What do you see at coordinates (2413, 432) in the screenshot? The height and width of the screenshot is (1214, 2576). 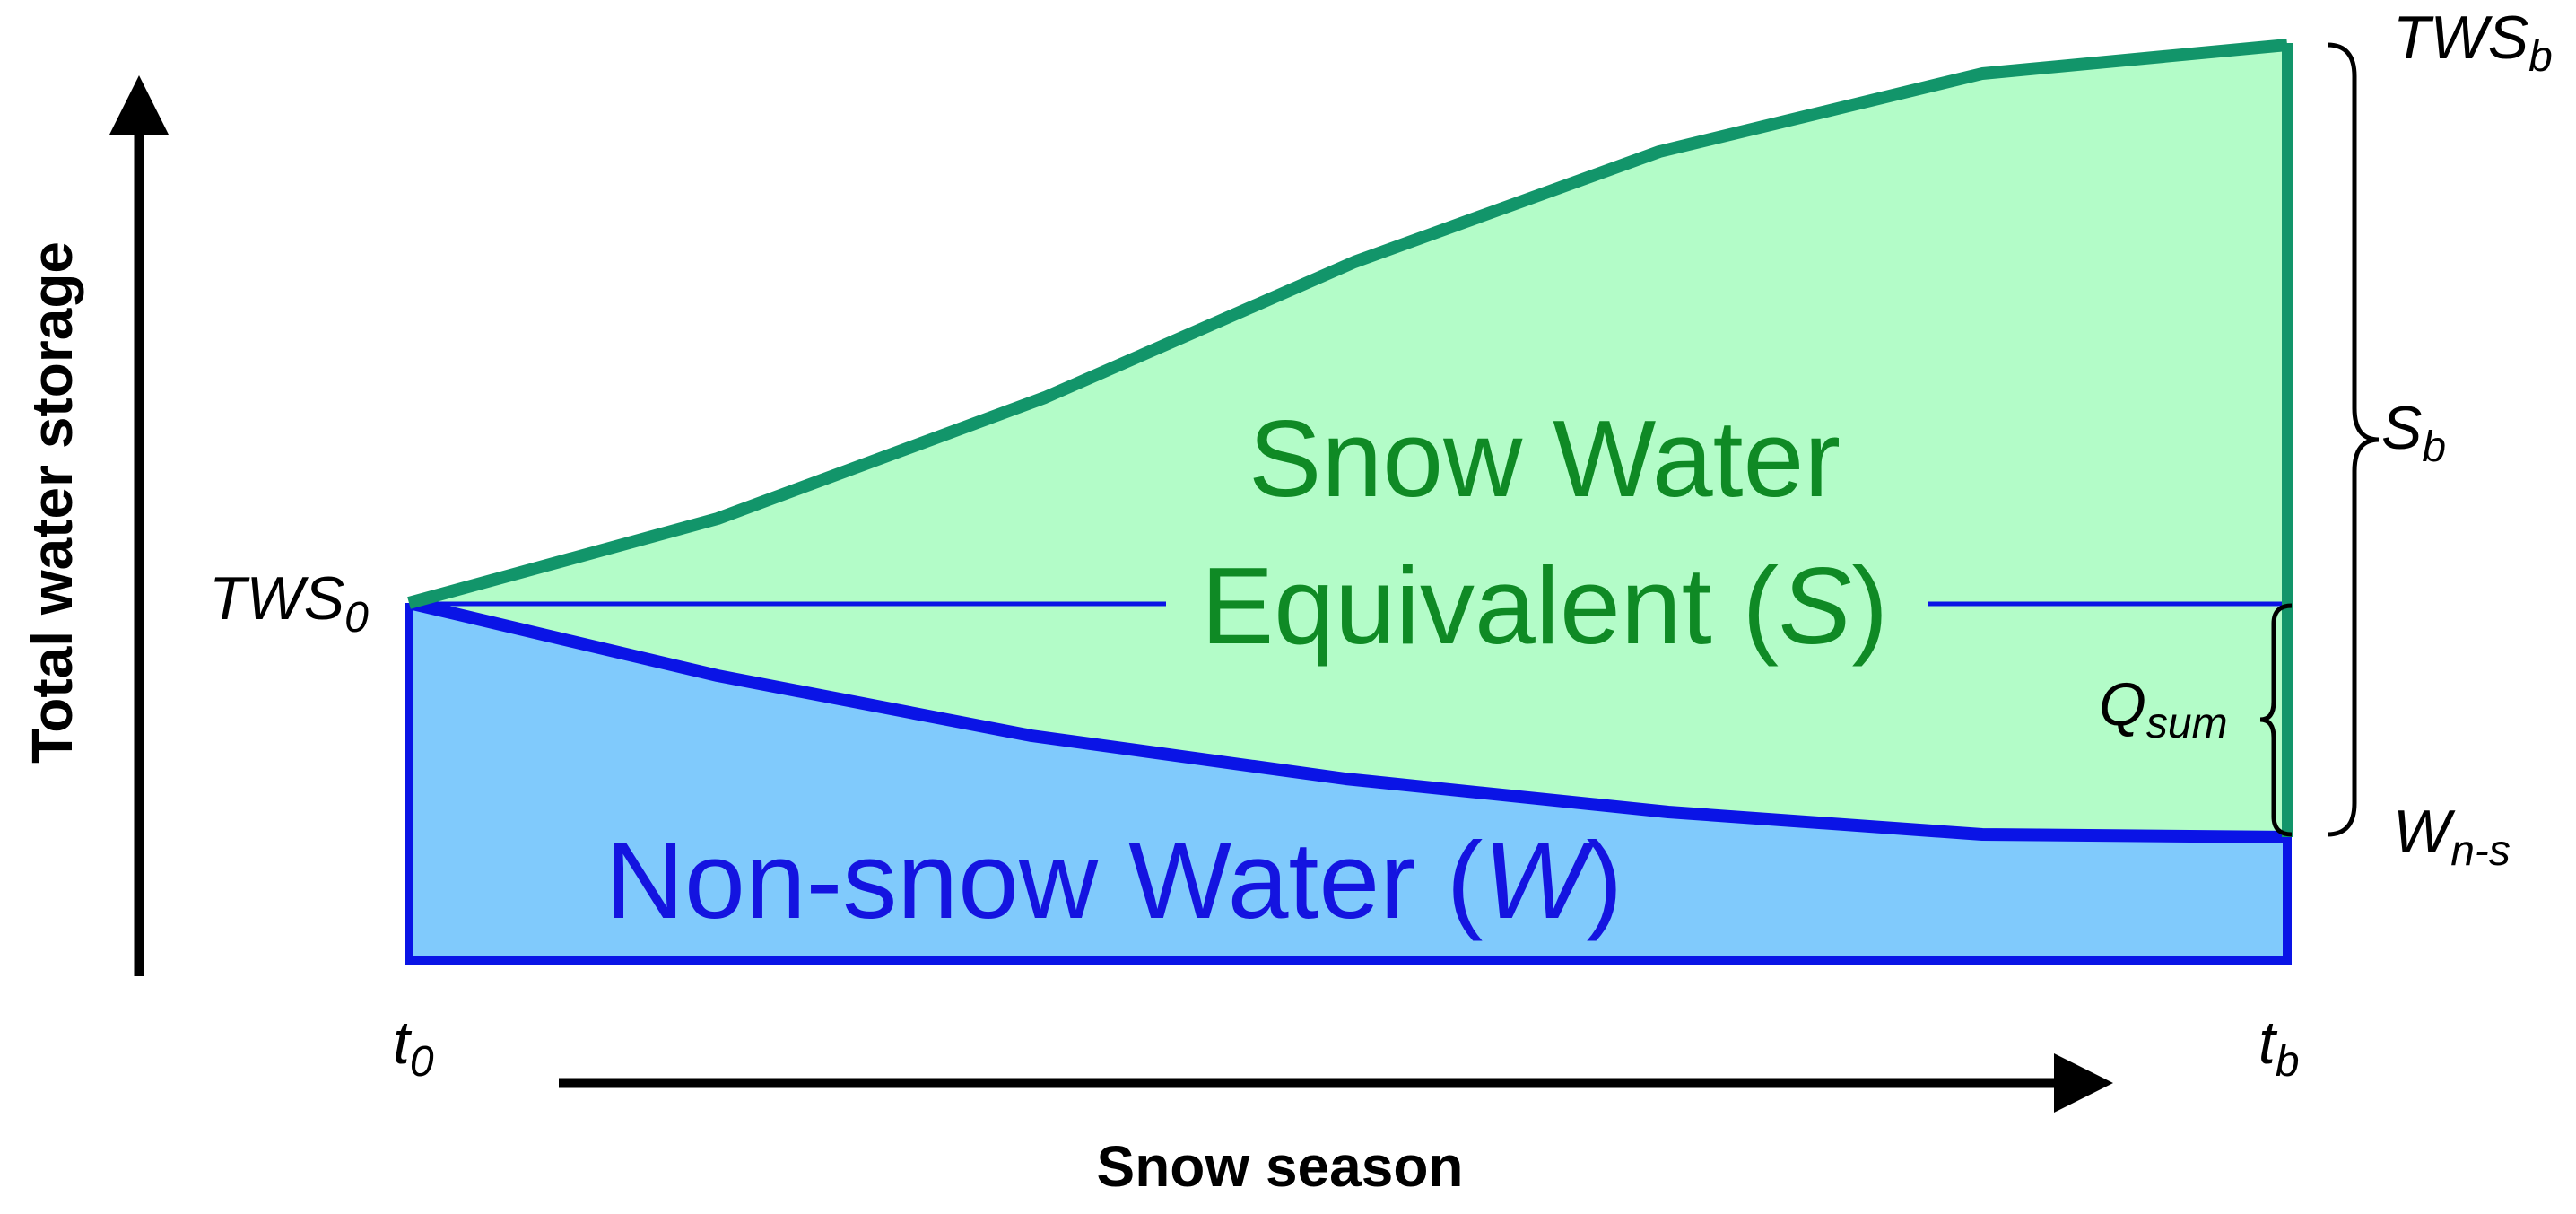 I see `sb-label: Sb` at bounding box center [2413, 432].